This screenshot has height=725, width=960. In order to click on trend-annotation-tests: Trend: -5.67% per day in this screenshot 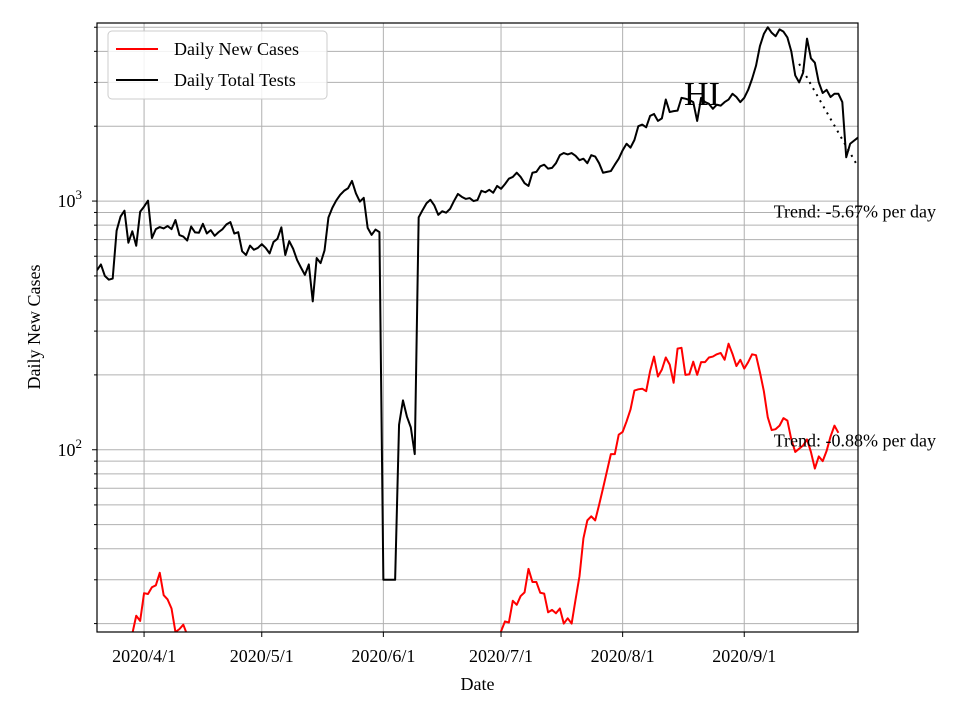, I will do `click(855, 211)`.